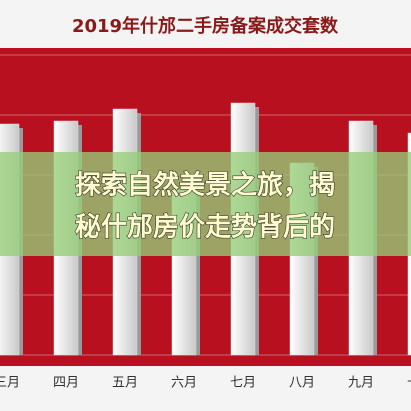 Image resolution: width=411 pixels, height=411 pixels. I want to click on x-tick-label: 七月, so click(243, 383).